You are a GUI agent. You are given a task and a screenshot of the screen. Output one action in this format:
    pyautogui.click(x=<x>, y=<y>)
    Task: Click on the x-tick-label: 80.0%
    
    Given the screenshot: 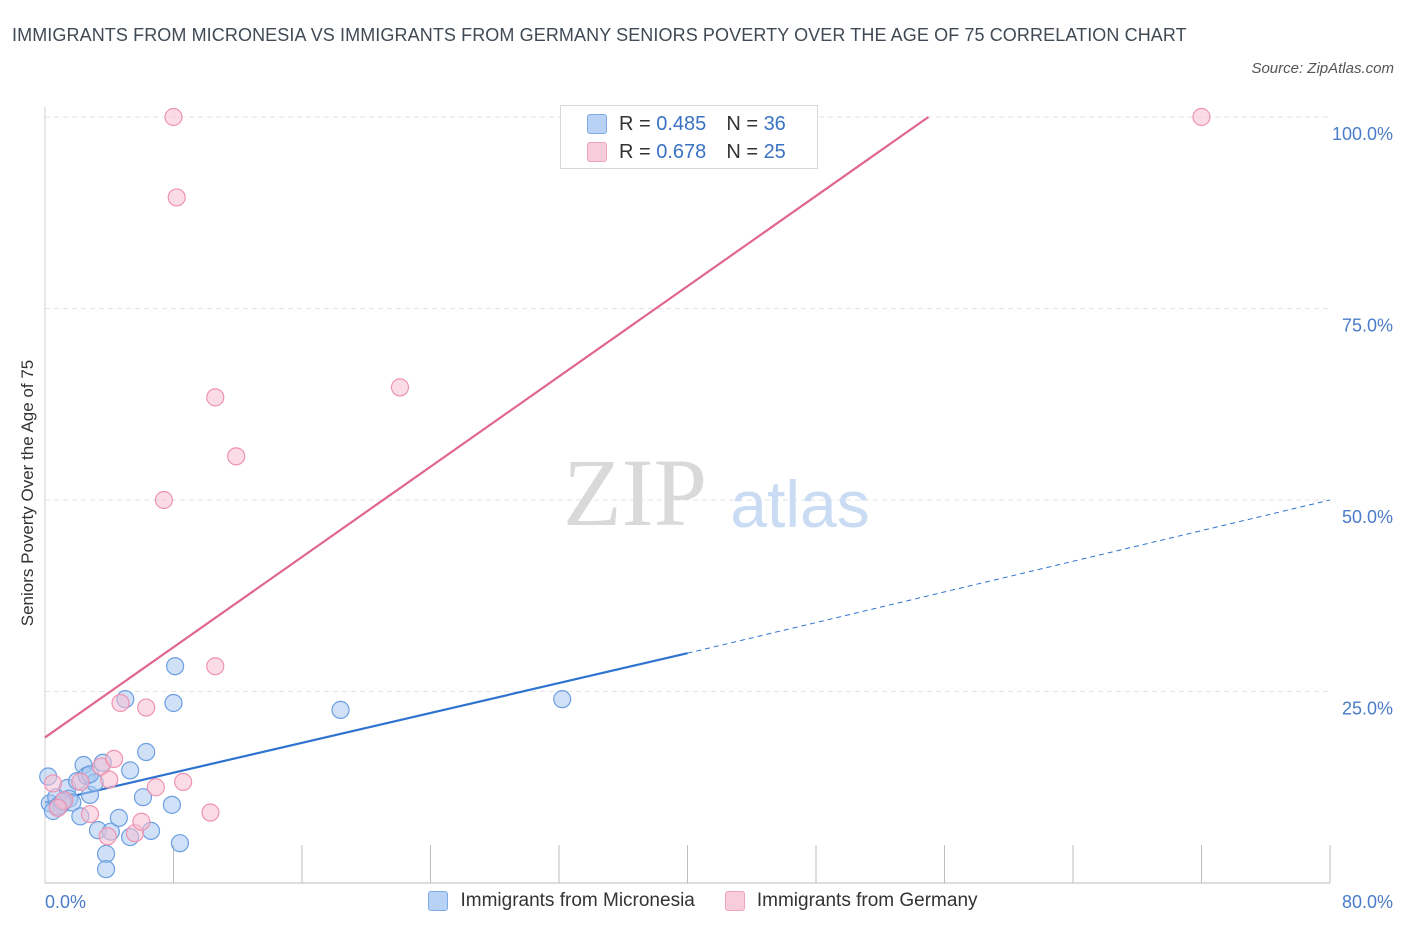 What is the action you would take?
    pyautogui.click(x=1367, y=902)
    